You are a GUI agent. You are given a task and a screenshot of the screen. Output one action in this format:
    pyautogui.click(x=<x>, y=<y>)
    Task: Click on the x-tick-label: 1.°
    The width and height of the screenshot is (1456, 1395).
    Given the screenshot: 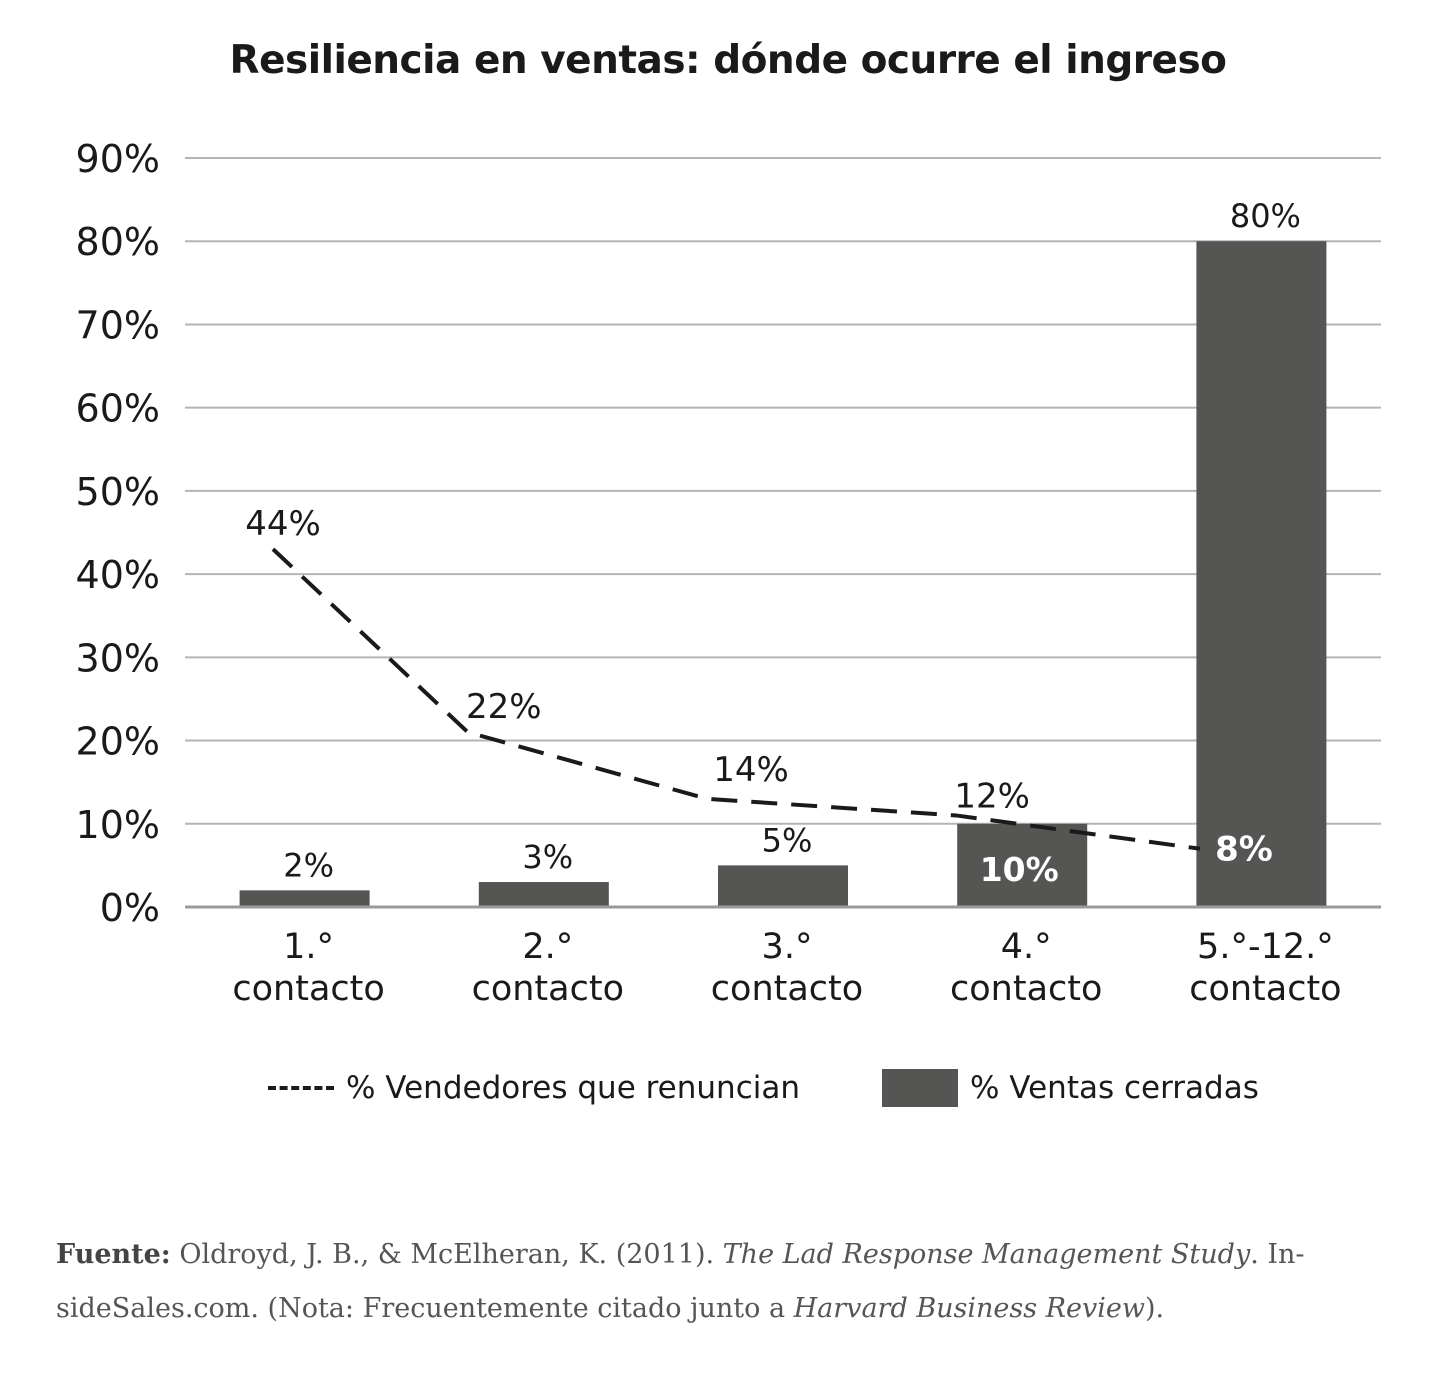 What is the action you would take?
    pyautogui.click(x=308, y=947)
    